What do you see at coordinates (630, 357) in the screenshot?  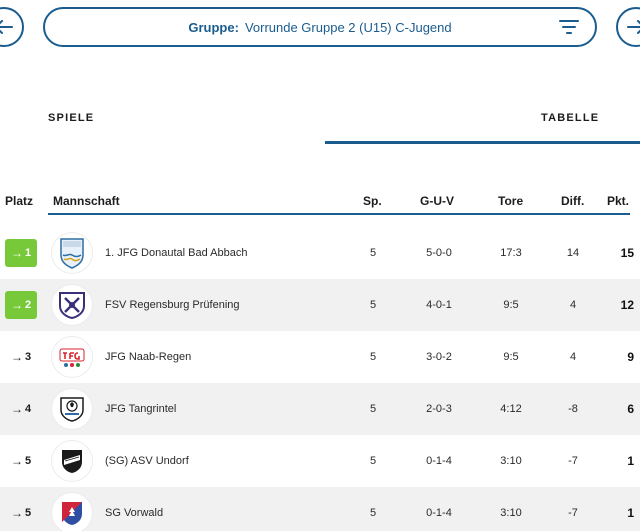 I see `points: 9` at bounding box center [630, 357].